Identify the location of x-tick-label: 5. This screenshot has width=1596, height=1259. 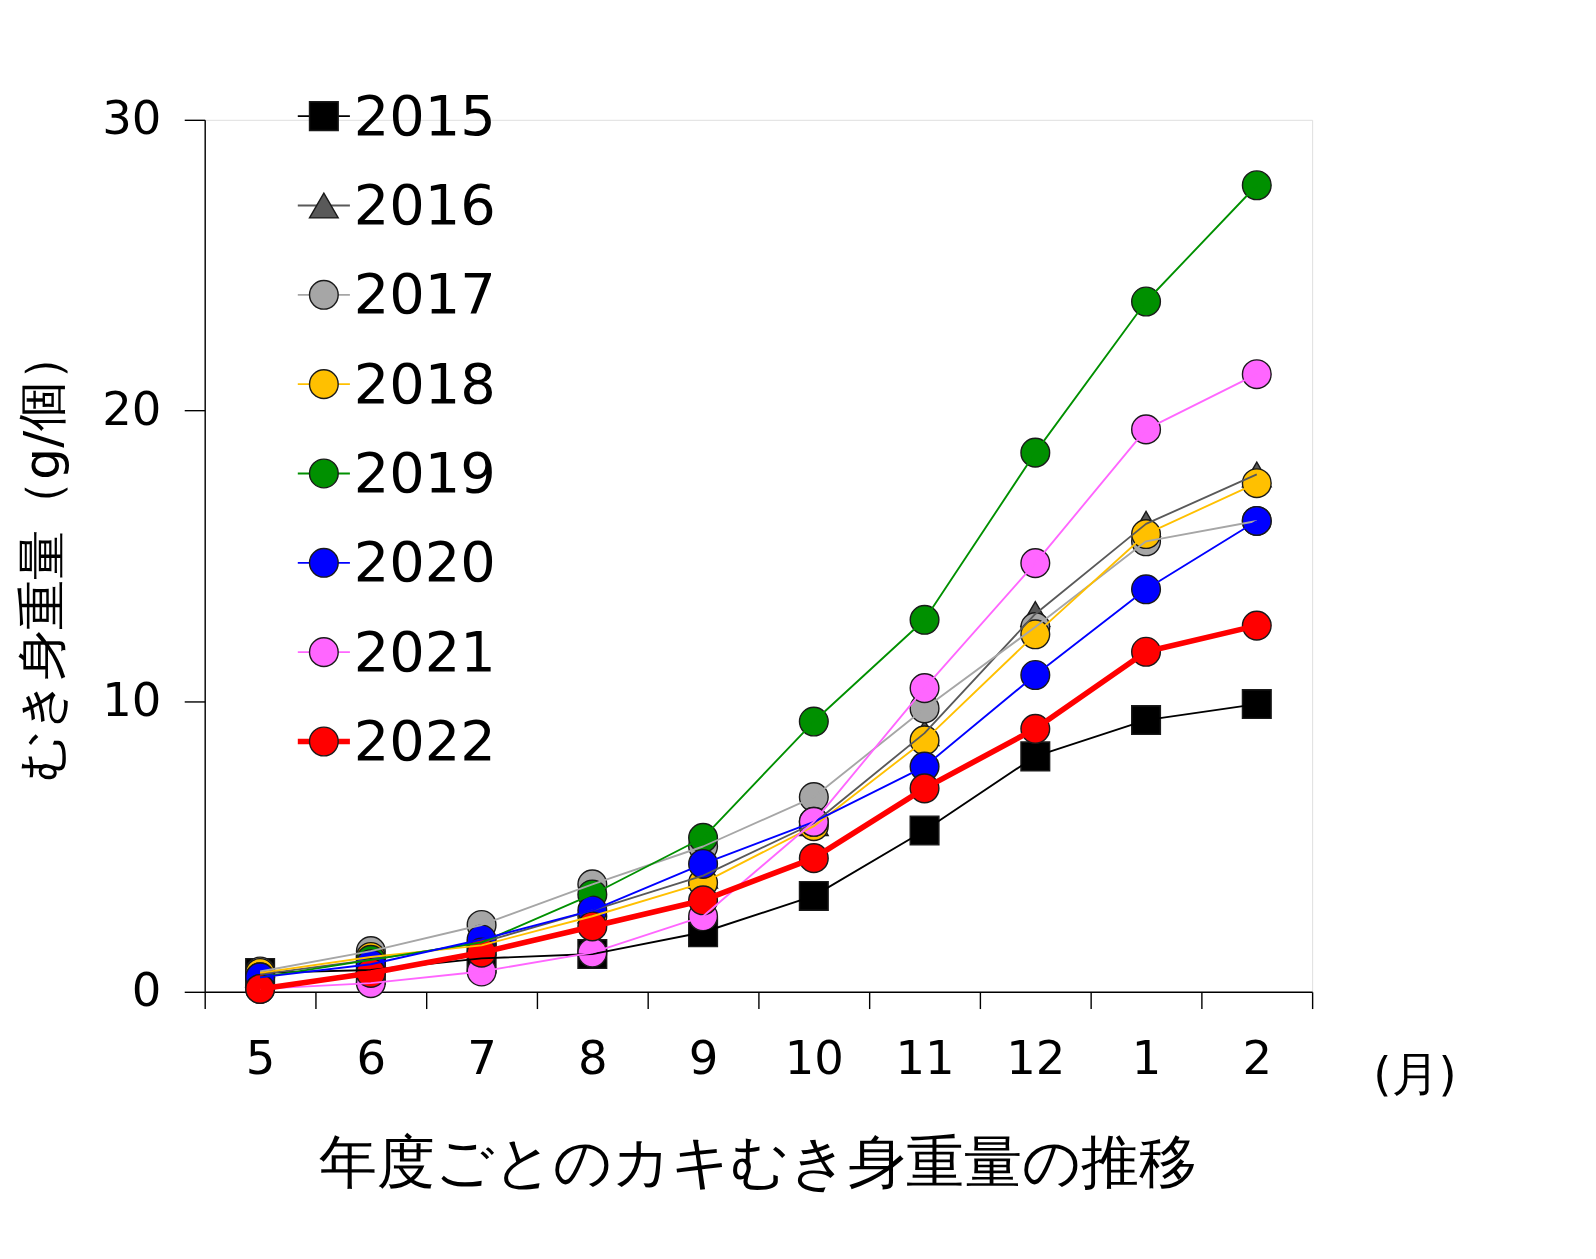
(260, 1058).